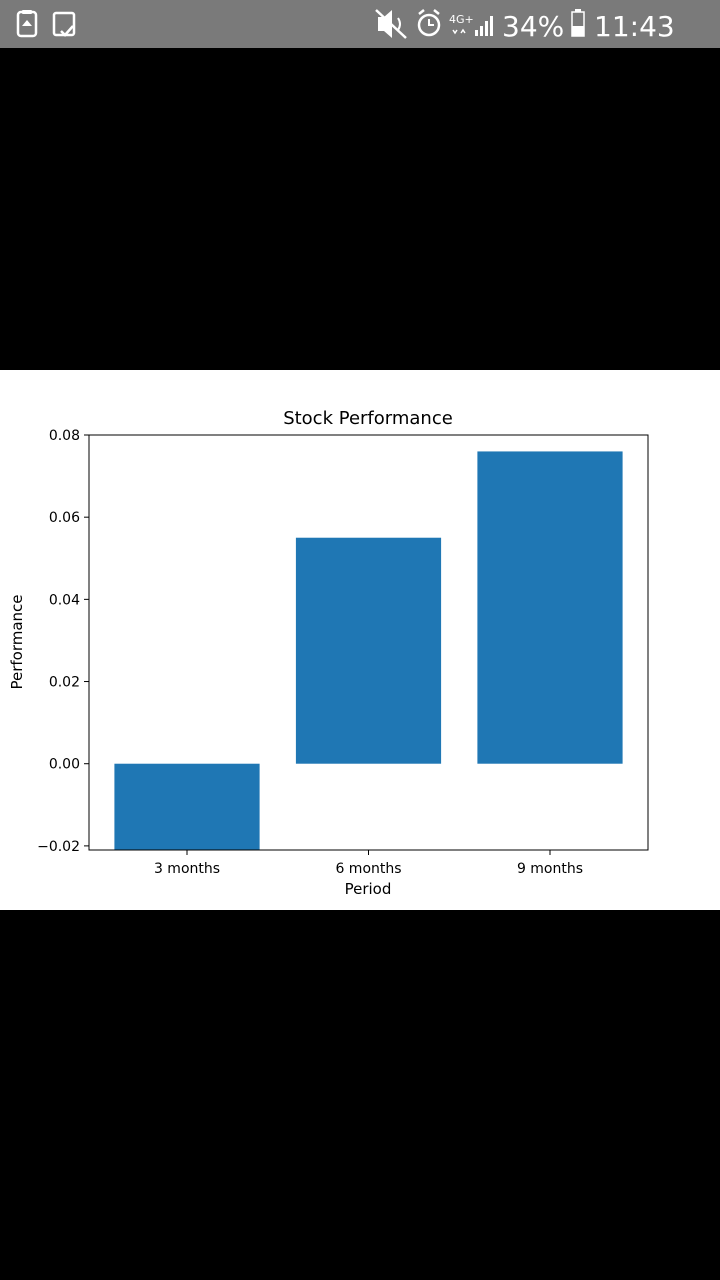 The height and width of the screenshot is (1280, 720). What do you see at coordinates (27, 24) in the screenshot?
I see `recycle-icon` at bounding box center [27, 24].